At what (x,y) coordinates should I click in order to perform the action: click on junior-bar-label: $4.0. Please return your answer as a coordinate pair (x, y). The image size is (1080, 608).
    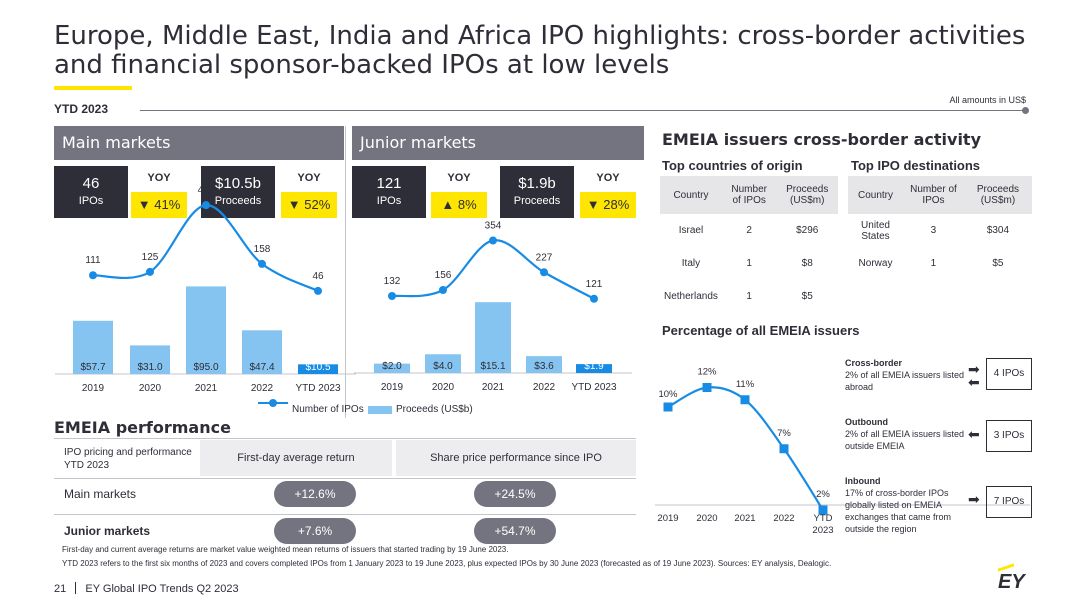
    Looking at the image, I should click on (443, 366).